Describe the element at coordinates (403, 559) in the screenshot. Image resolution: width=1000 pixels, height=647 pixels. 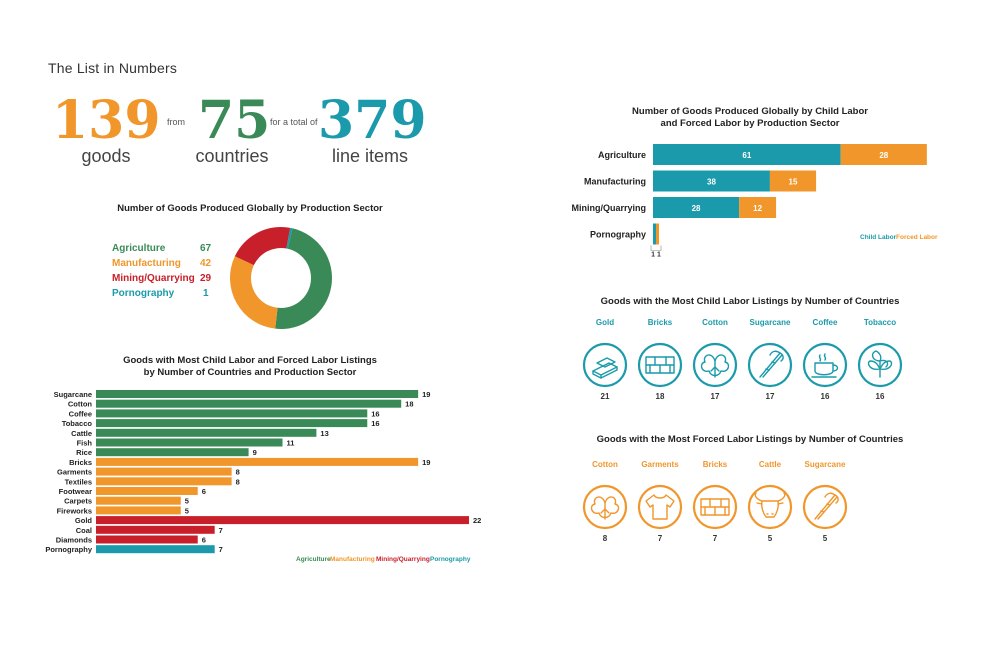
I see `goods-legend-item: Mining/Quarrying` at that location.